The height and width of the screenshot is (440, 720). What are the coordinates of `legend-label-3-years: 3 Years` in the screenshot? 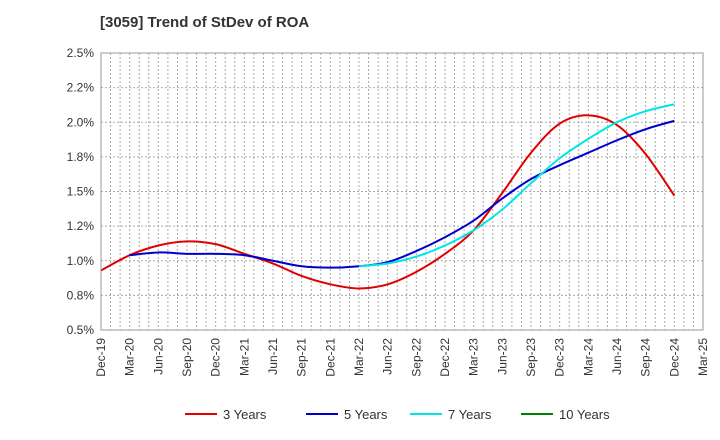 It's located at (245, 414).